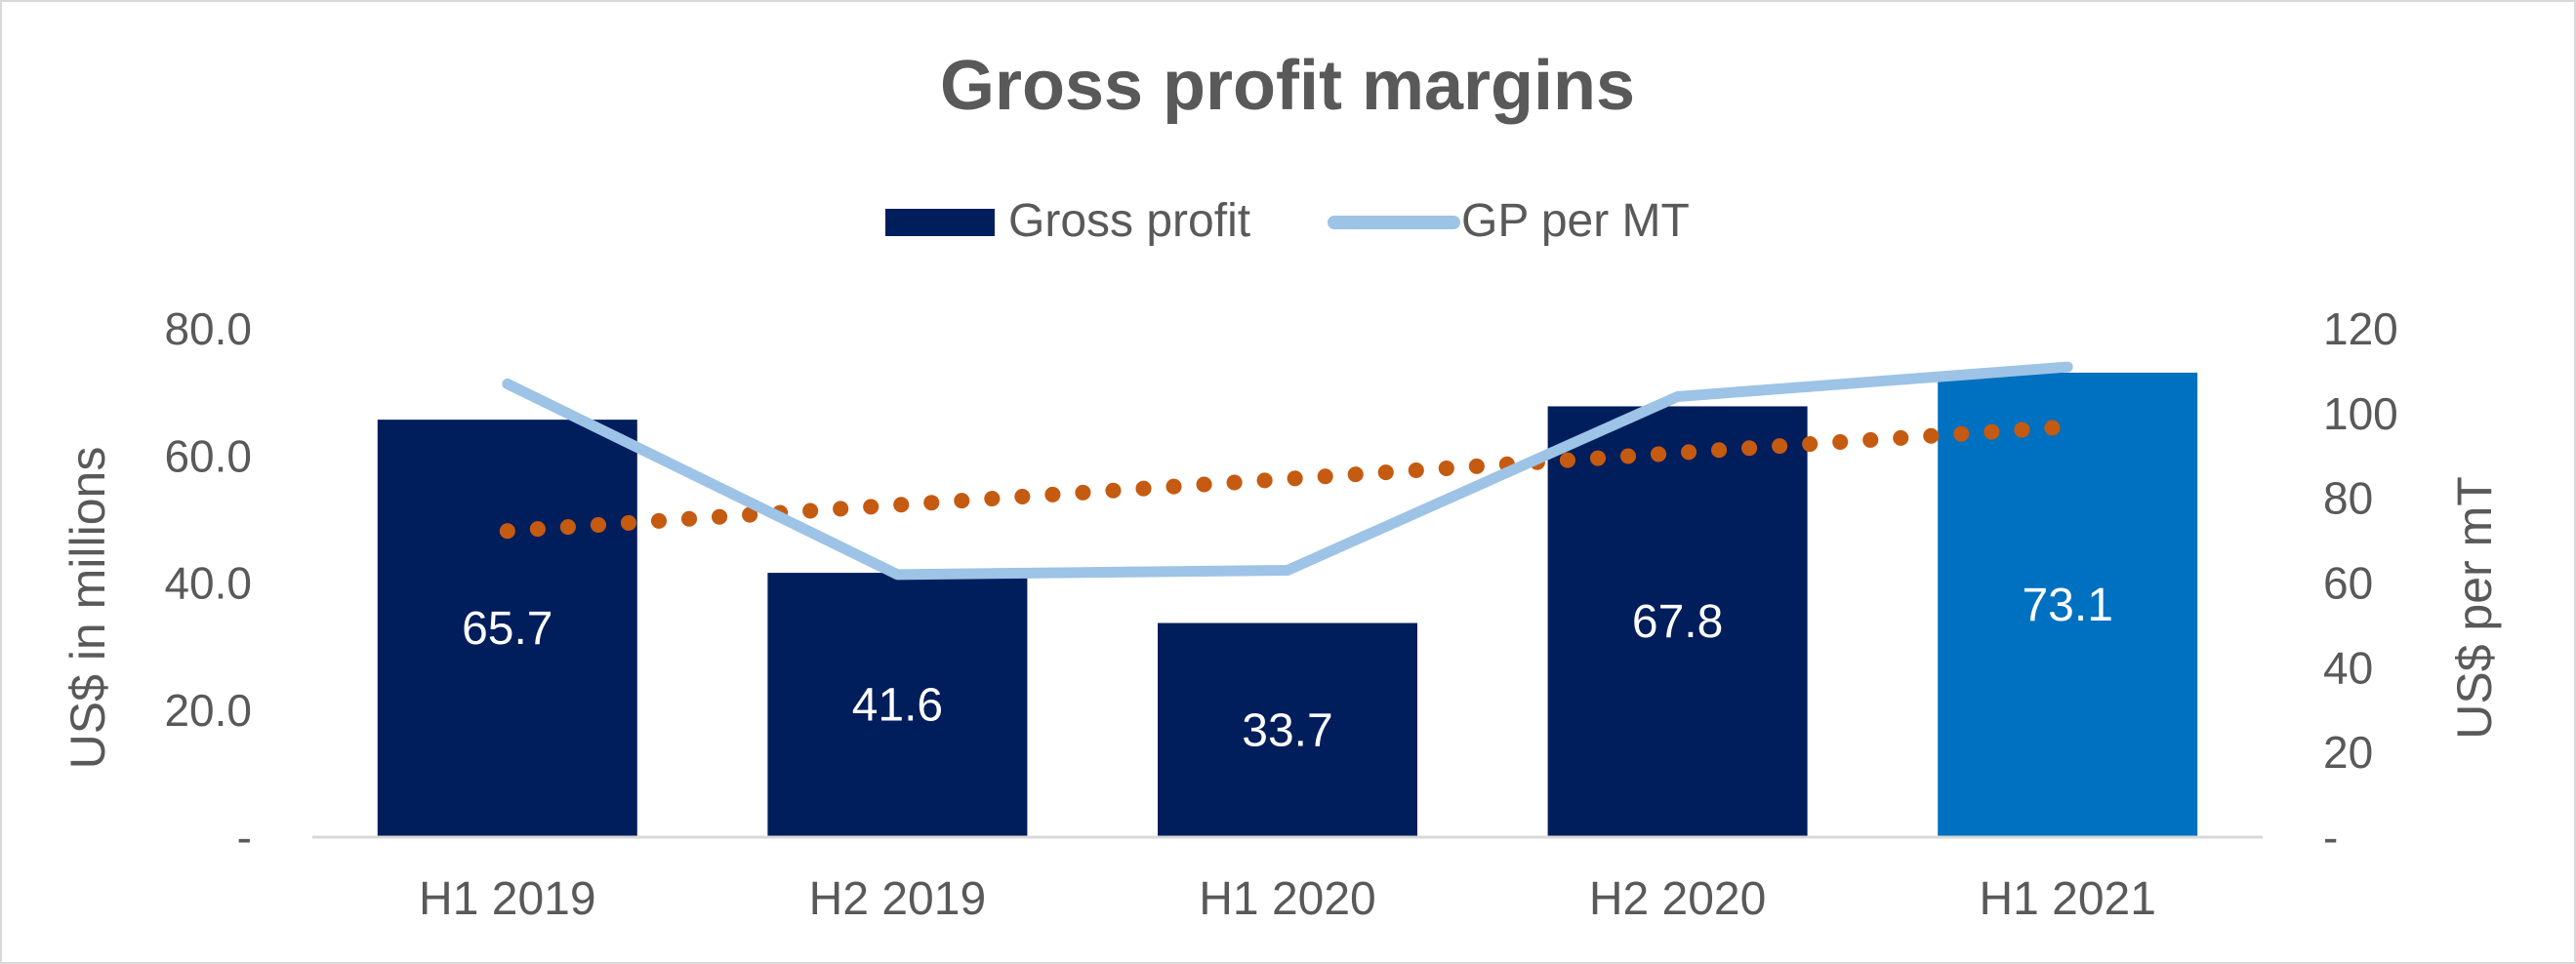 The height and width of the screenshot is (964, 2576). I want to click on legend: Gross profit GP per MT, so click(1287, 221).